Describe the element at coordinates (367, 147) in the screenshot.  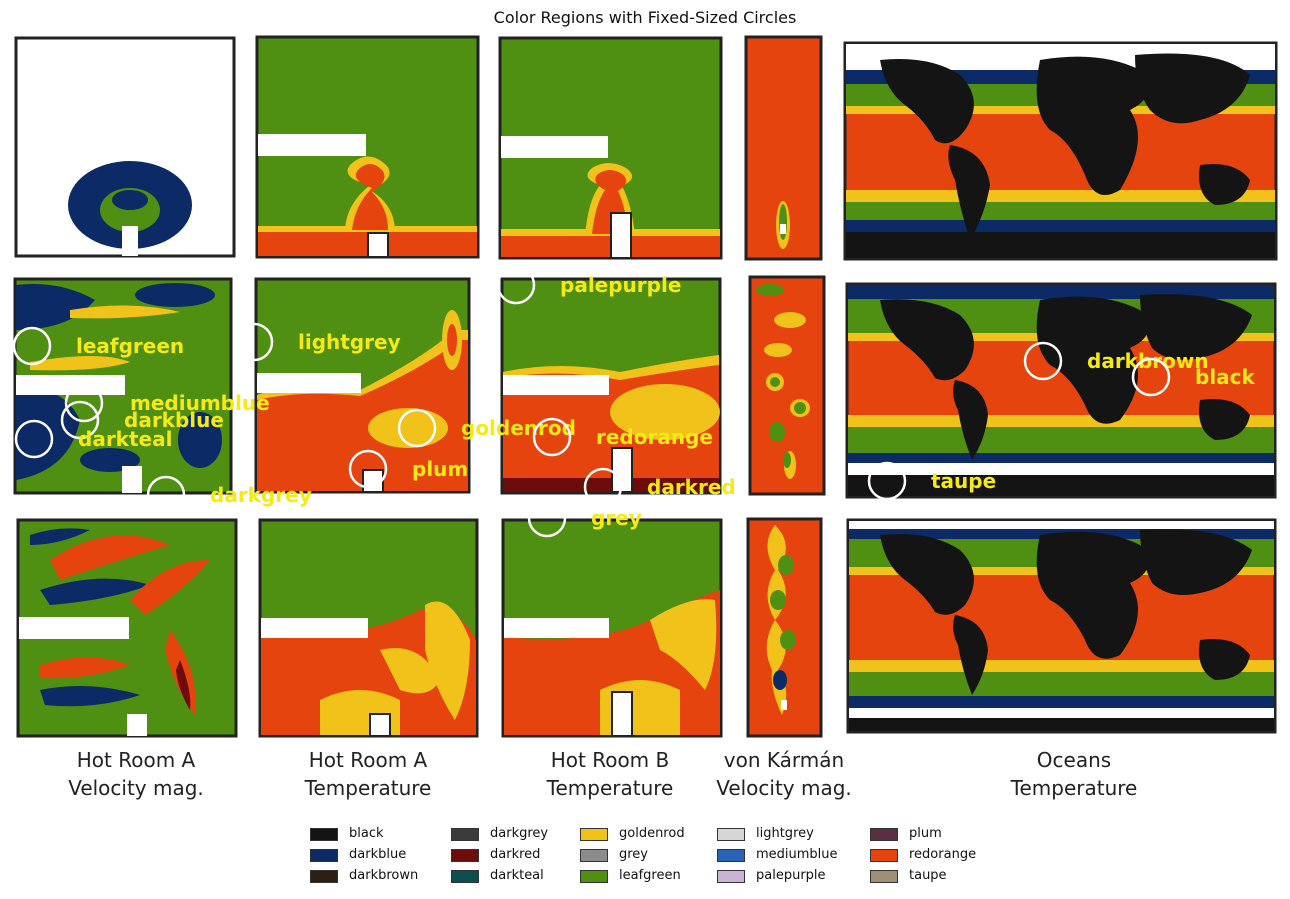
I see `panel-r1c2` at that location.